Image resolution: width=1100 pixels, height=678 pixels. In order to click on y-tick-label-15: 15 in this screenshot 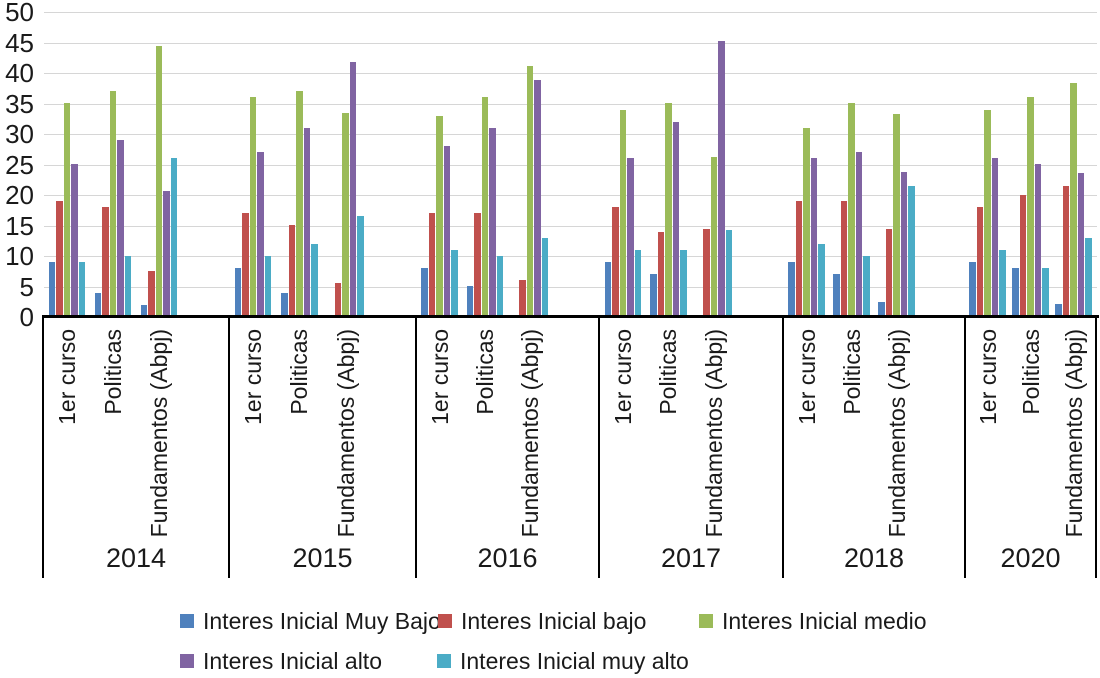, I will do `click(19, 226)`.